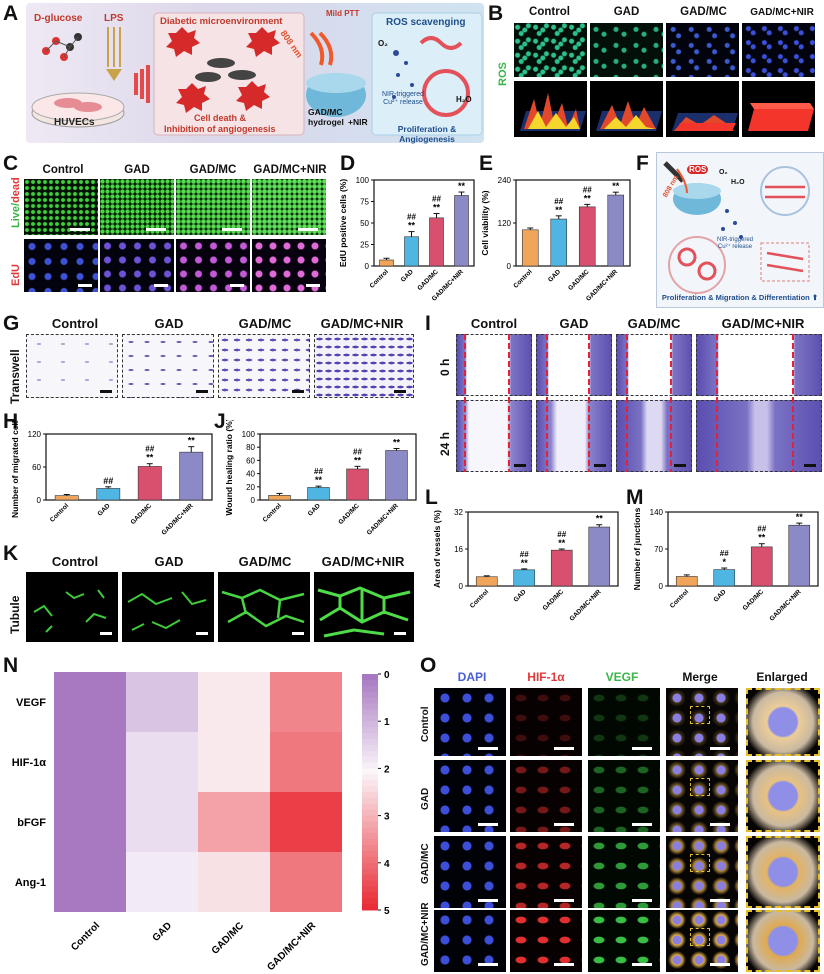  Describe the element at coordinates (723, 172) in the screenshot. I see `label-o2-f: O₂` at that location.